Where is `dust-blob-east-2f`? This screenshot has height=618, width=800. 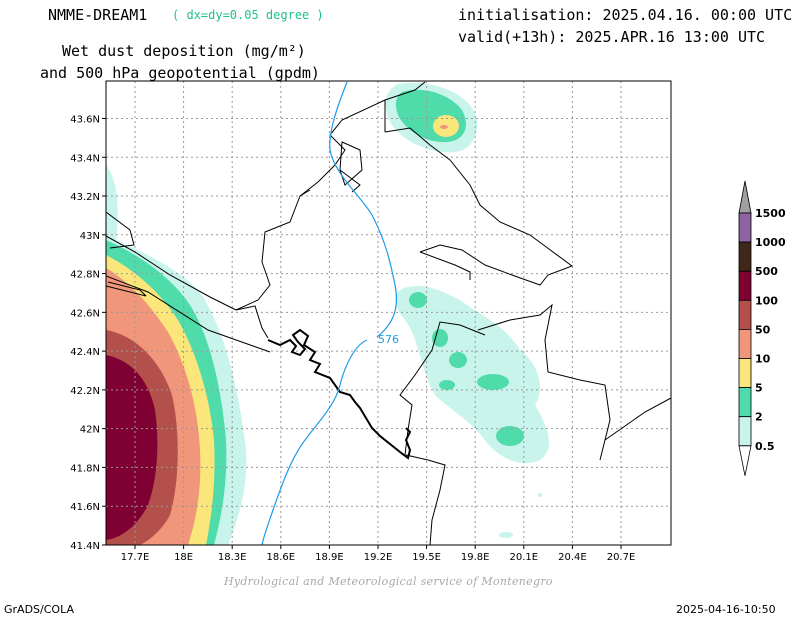 dust-blob-east-2f is located at coordinates (510, 436).